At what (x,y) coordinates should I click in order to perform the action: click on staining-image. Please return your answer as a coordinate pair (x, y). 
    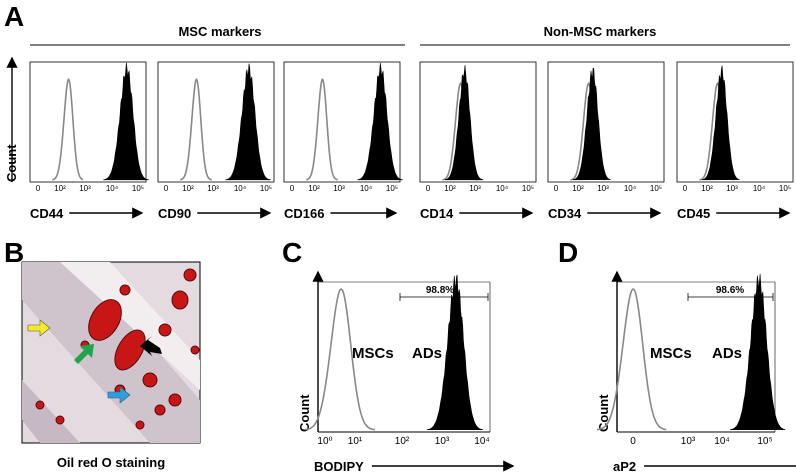
    Looking at the image, I should click on (111, 352).